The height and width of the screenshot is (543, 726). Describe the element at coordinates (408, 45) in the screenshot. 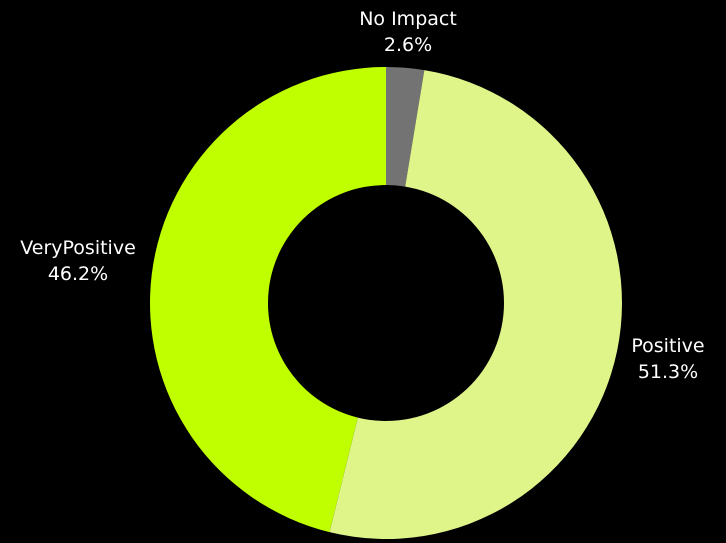

I see `slice-value-no-impact: 2.6%` at that location.